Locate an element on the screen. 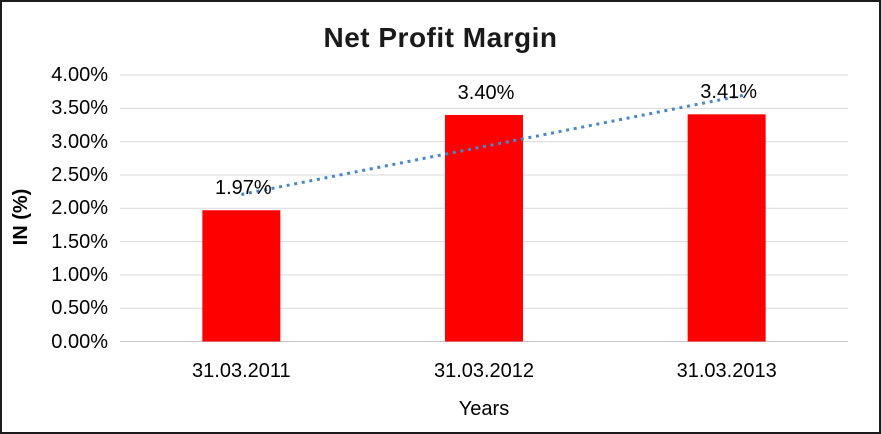 The width and height of the screenshot is (881, 434). y-tick-label: 0.50% is located at coordinates (79, 308).